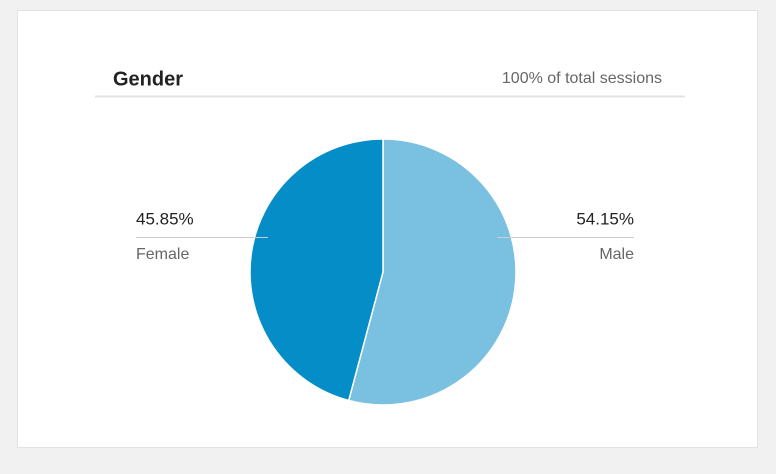 Image resolution: width=776 pixels, height=474 pixels. I want to click on chart-title: Gender, so click(148, 79).